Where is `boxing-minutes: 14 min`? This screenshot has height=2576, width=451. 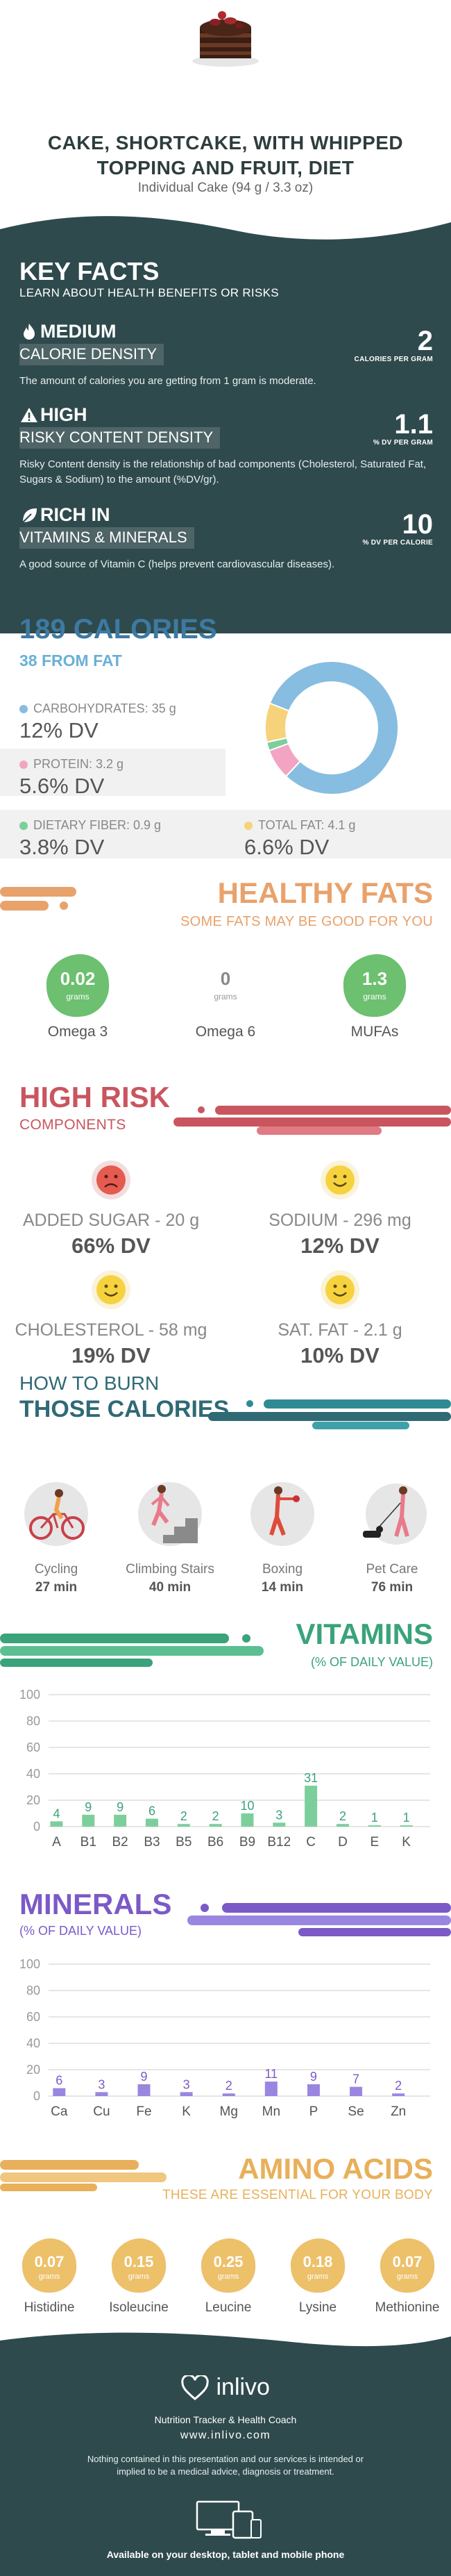 boxing-minutes: 14 min is located at coordinates (282, 1587).